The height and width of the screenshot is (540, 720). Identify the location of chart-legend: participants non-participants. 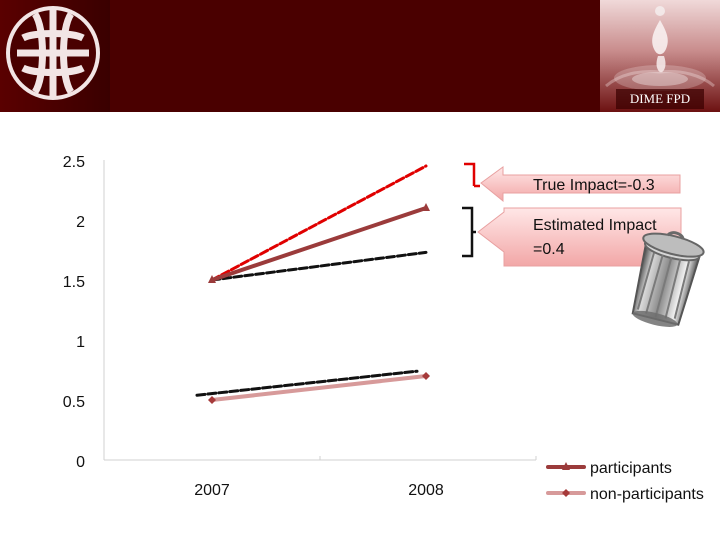
(625, 481).